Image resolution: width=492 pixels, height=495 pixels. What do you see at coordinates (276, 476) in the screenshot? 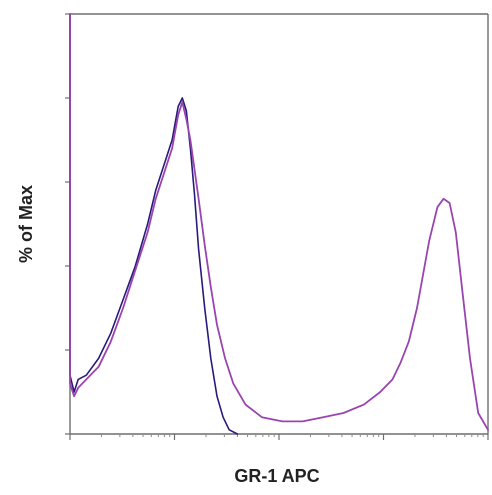
I see `x-axis-label: GR-1 APC` at bounding box center [276, 476].